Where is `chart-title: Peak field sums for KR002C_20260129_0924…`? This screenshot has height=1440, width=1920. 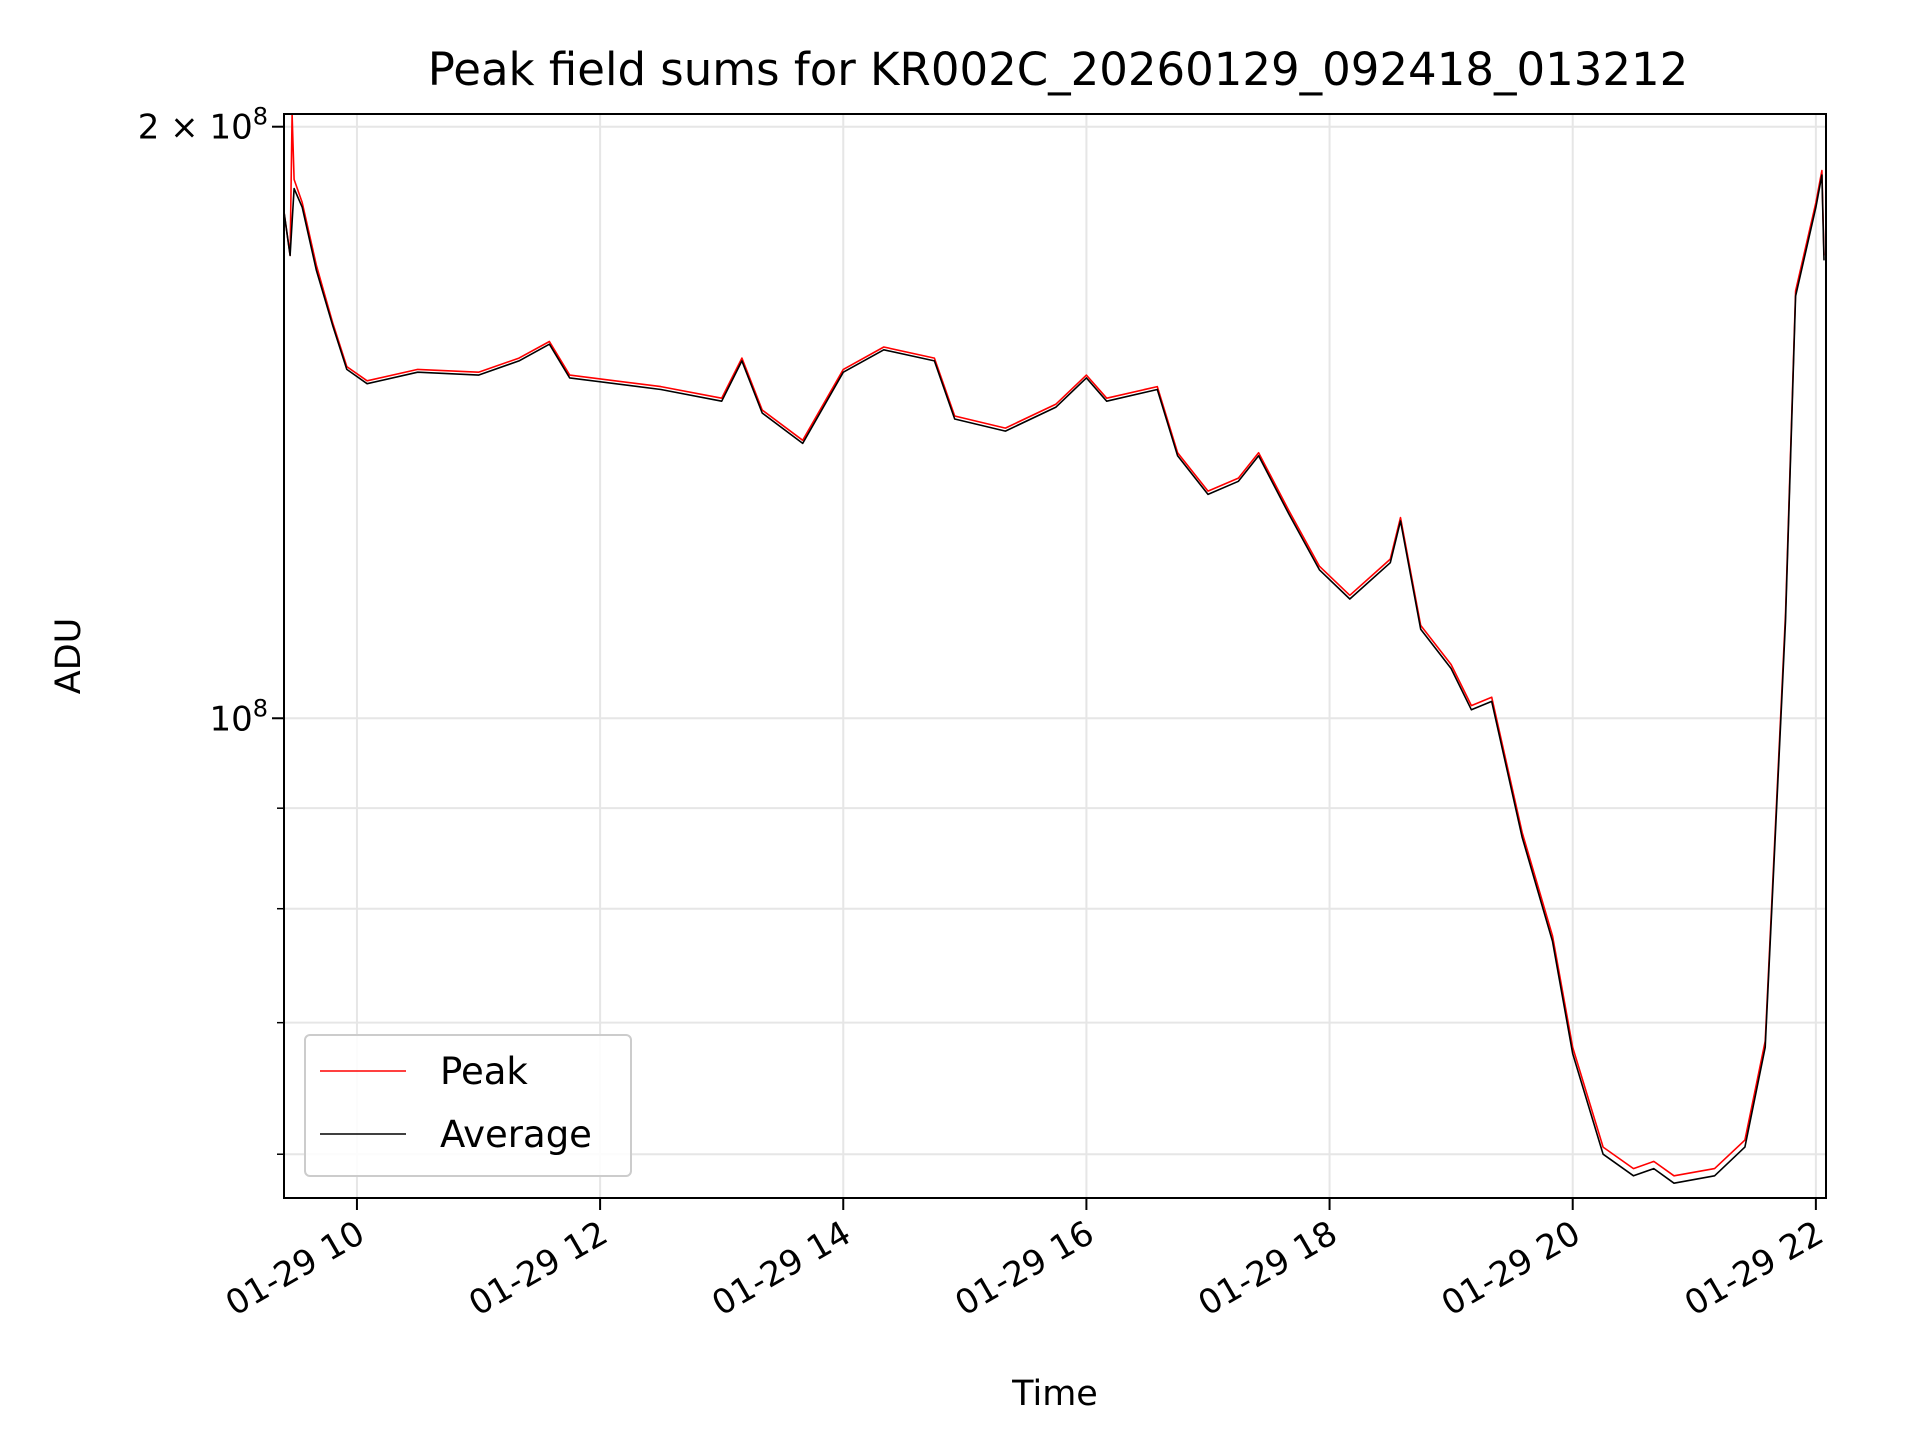 chart-title: Peak field sums for KR002C_20260129_0924… is located at coordinates (1058, 69).